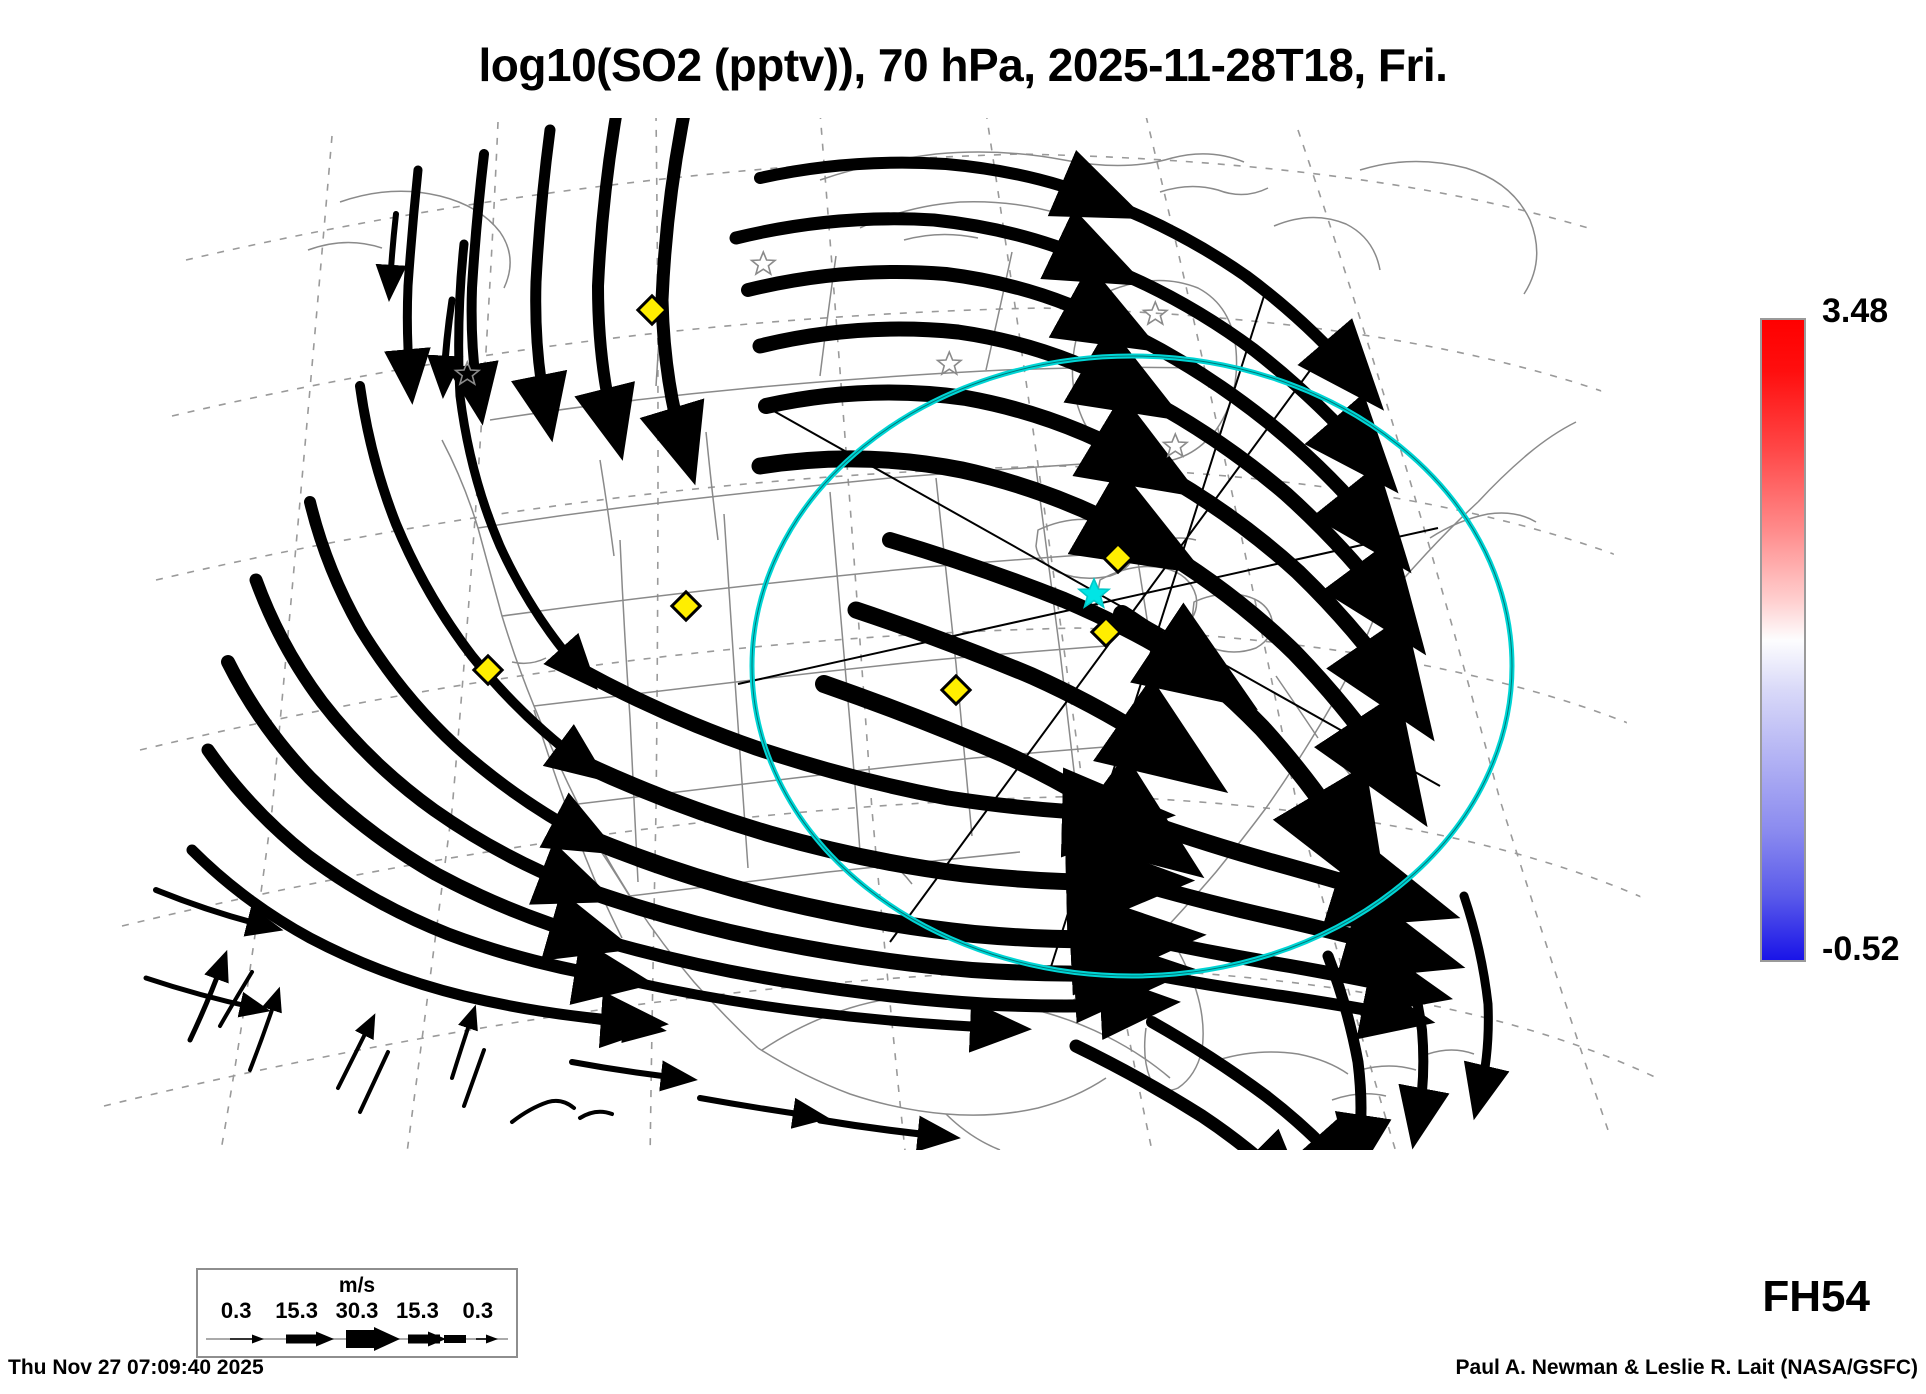 The height and width of the screenshot is (1394, 1926). Describe the element at coordinates (1855, 311) in the screenshot. I see `colorbar-max-label: 3.48` at that location.